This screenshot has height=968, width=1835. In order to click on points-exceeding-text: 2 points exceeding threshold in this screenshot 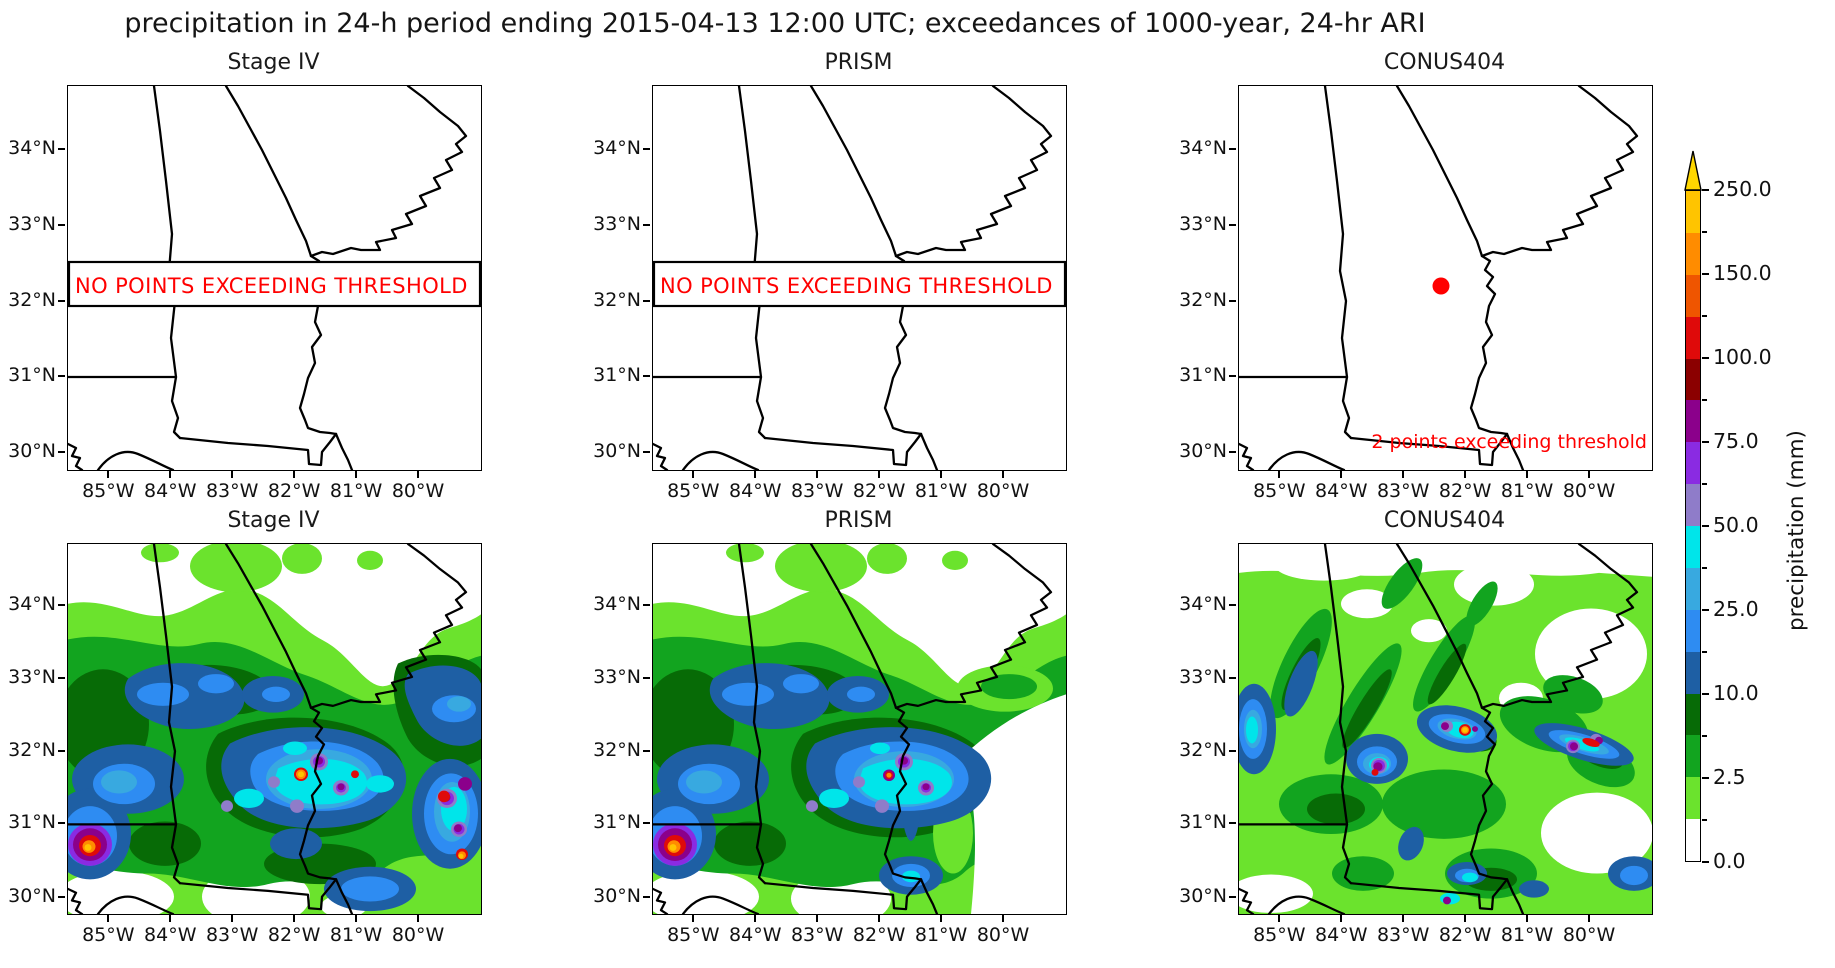, I will do `click(1509, 442)`.